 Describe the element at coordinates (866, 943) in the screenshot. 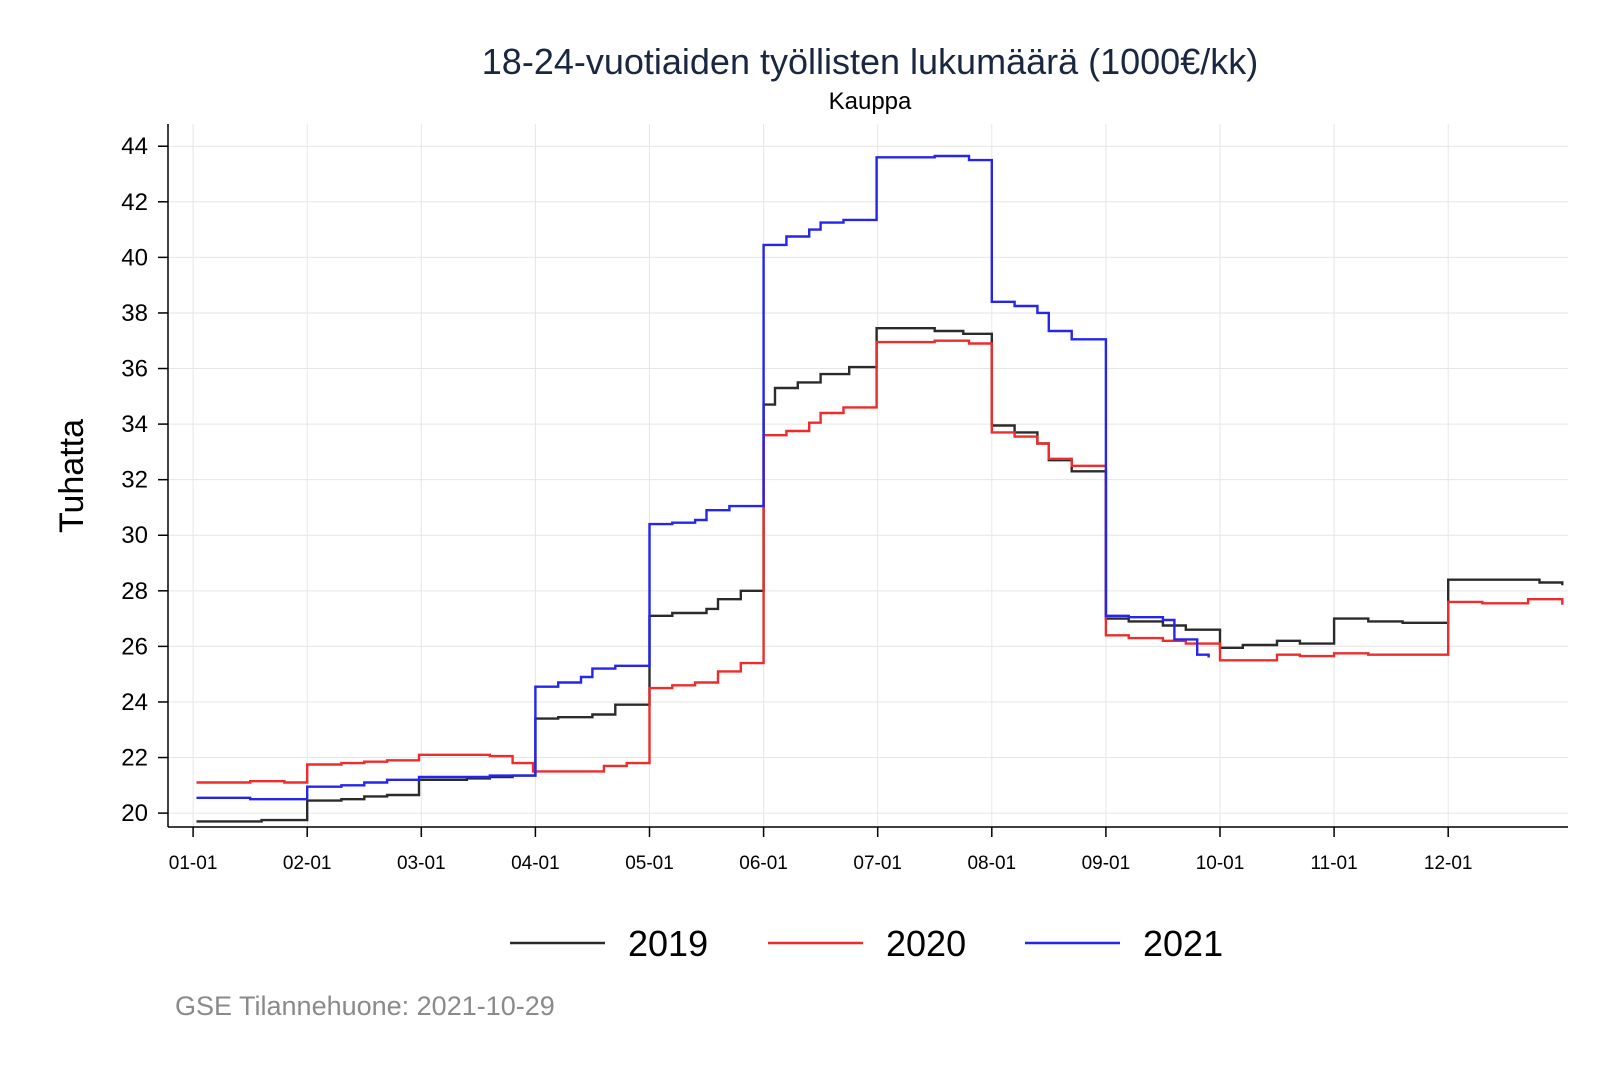

I see `legend: 2019 2020 2021` at that location.